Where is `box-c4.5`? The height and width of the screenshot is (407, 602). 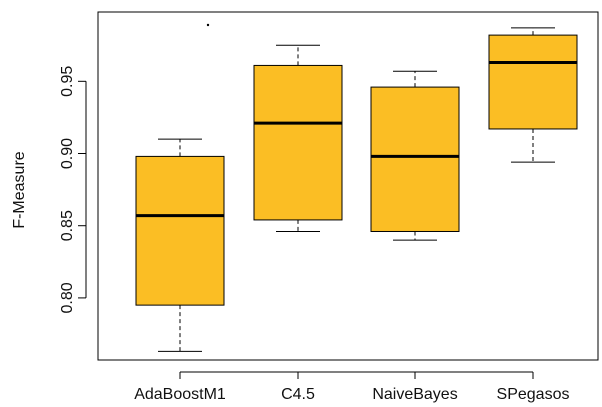
box-c4.5 is located at coordinates (298, 138).